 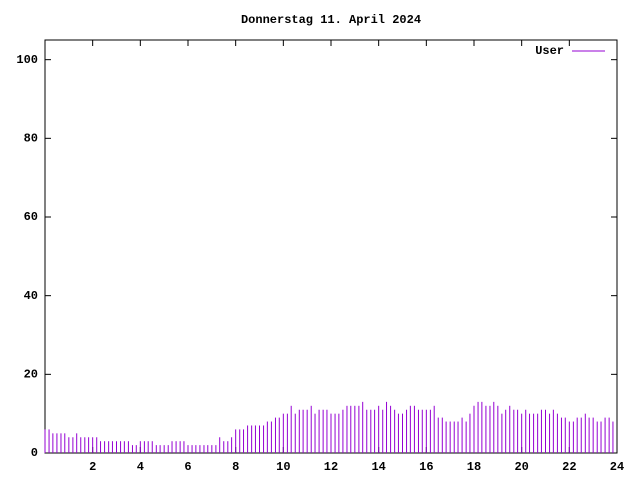 What do you see at coordinates (378, 467) in the screenshot?
I see `x-tick-label: 14` at bounding box center [378, 467].